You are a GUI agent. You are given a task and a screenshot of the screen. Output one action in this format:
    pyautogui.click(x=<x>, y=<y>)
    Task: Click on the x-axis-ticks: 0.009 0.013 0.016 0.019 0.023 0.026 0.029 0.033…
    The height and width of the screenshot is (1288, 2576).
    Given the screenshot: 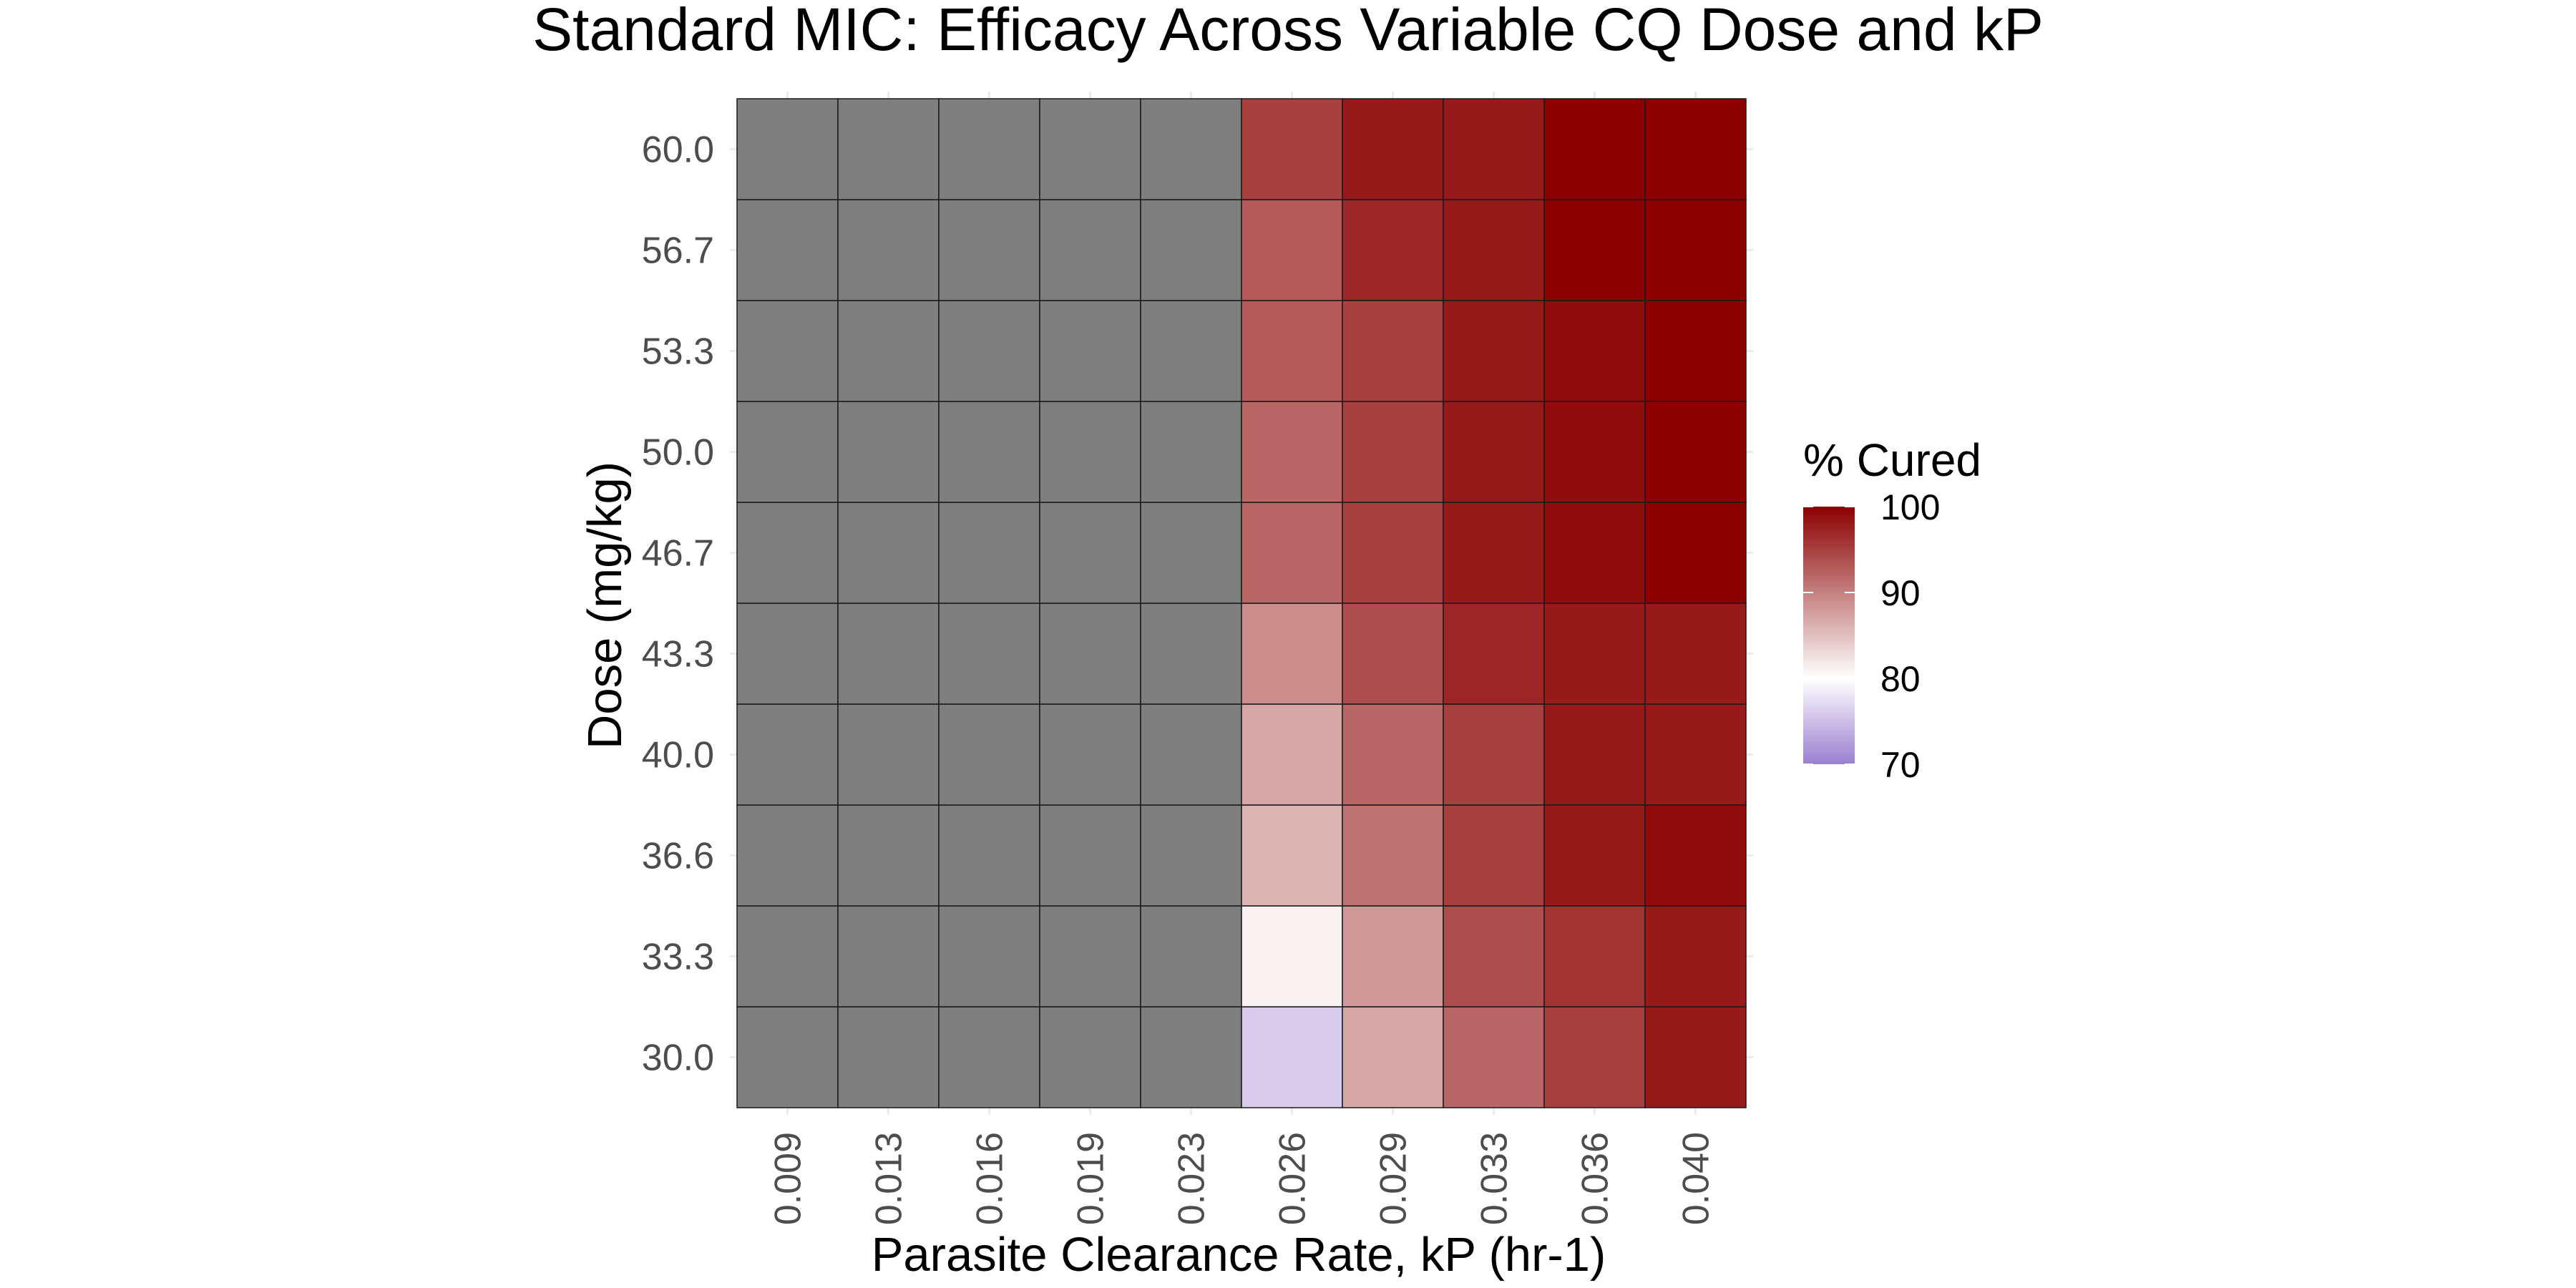 What is the action you would take?
    pyautogui.click(x=1242, y=1178)
    